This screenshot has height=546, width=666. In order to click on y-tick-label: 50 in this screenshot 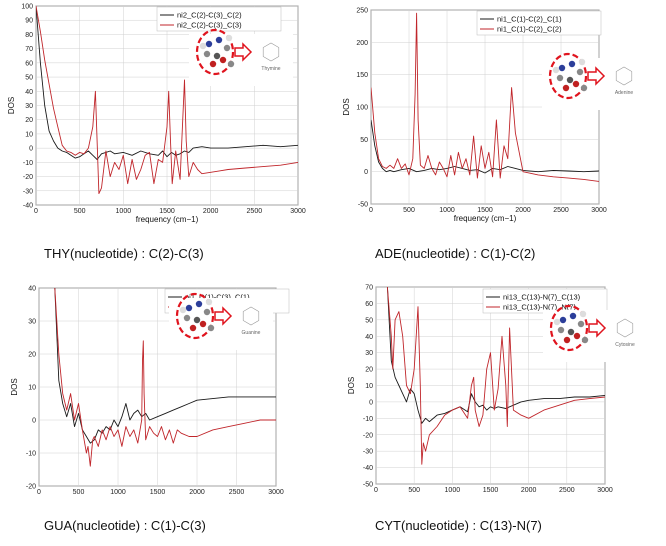, I will do `click(369, 320)`.